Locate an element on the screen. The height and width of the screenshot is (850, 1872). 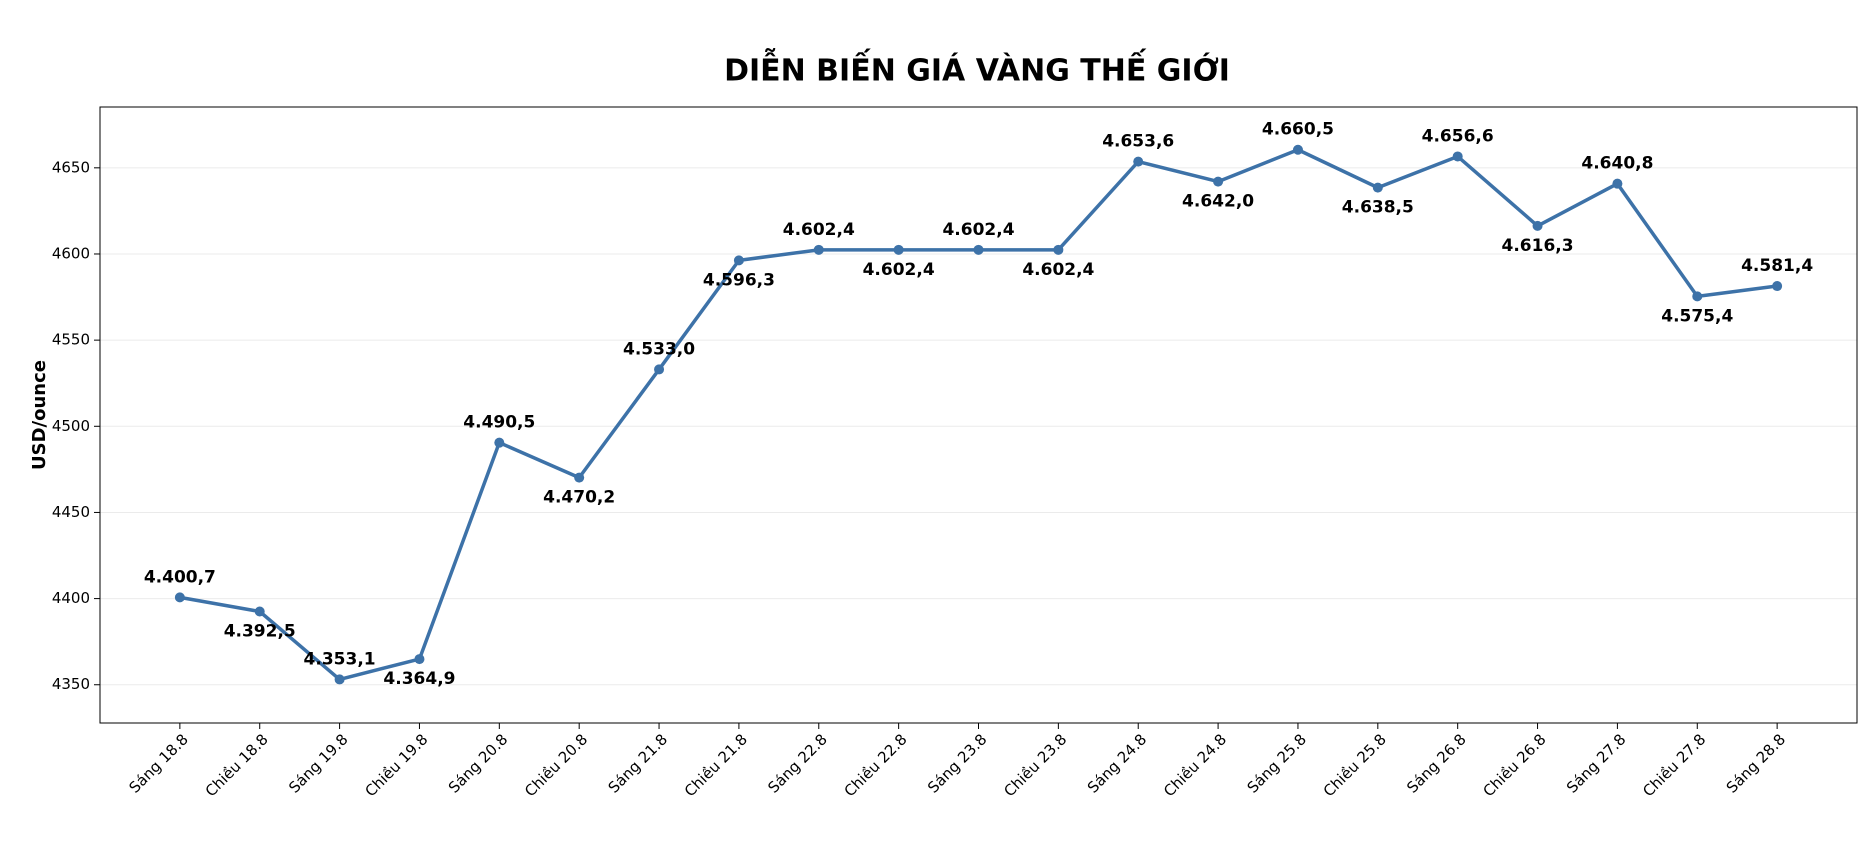
x-tick-label: Sáng 20.8 is located at coordinates (478, 763).